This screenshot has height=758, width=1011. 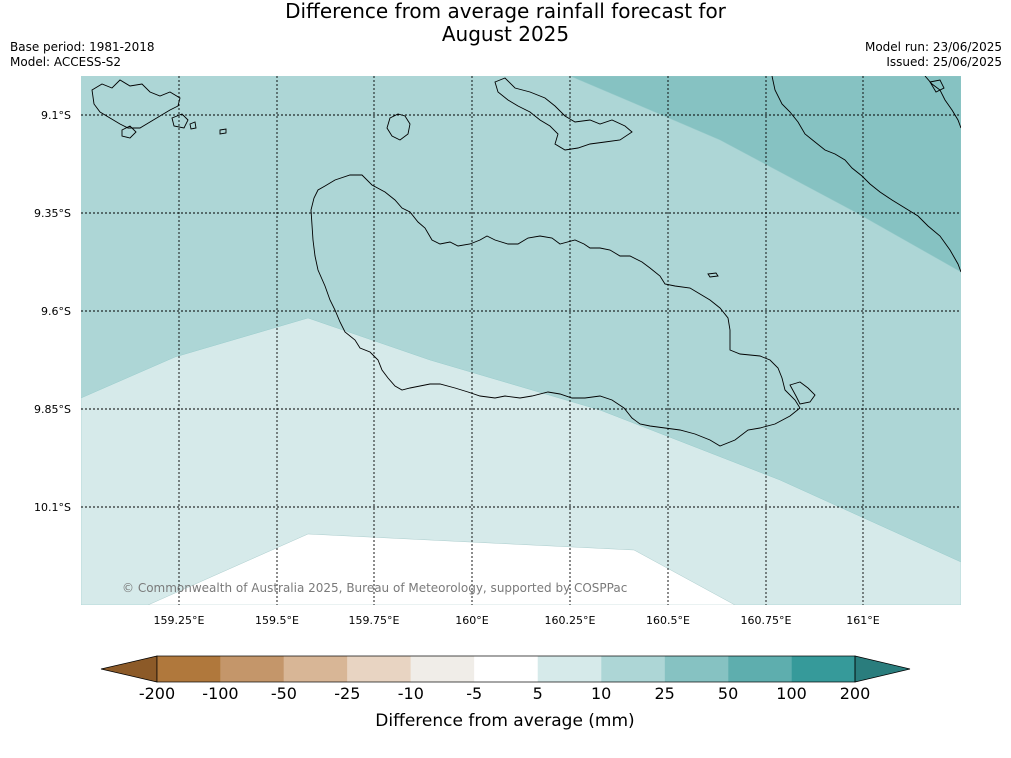 What do you see at coordinates (136, 104) in the screenshot?
I see `nw-islands` at bounding box center [136, 104].